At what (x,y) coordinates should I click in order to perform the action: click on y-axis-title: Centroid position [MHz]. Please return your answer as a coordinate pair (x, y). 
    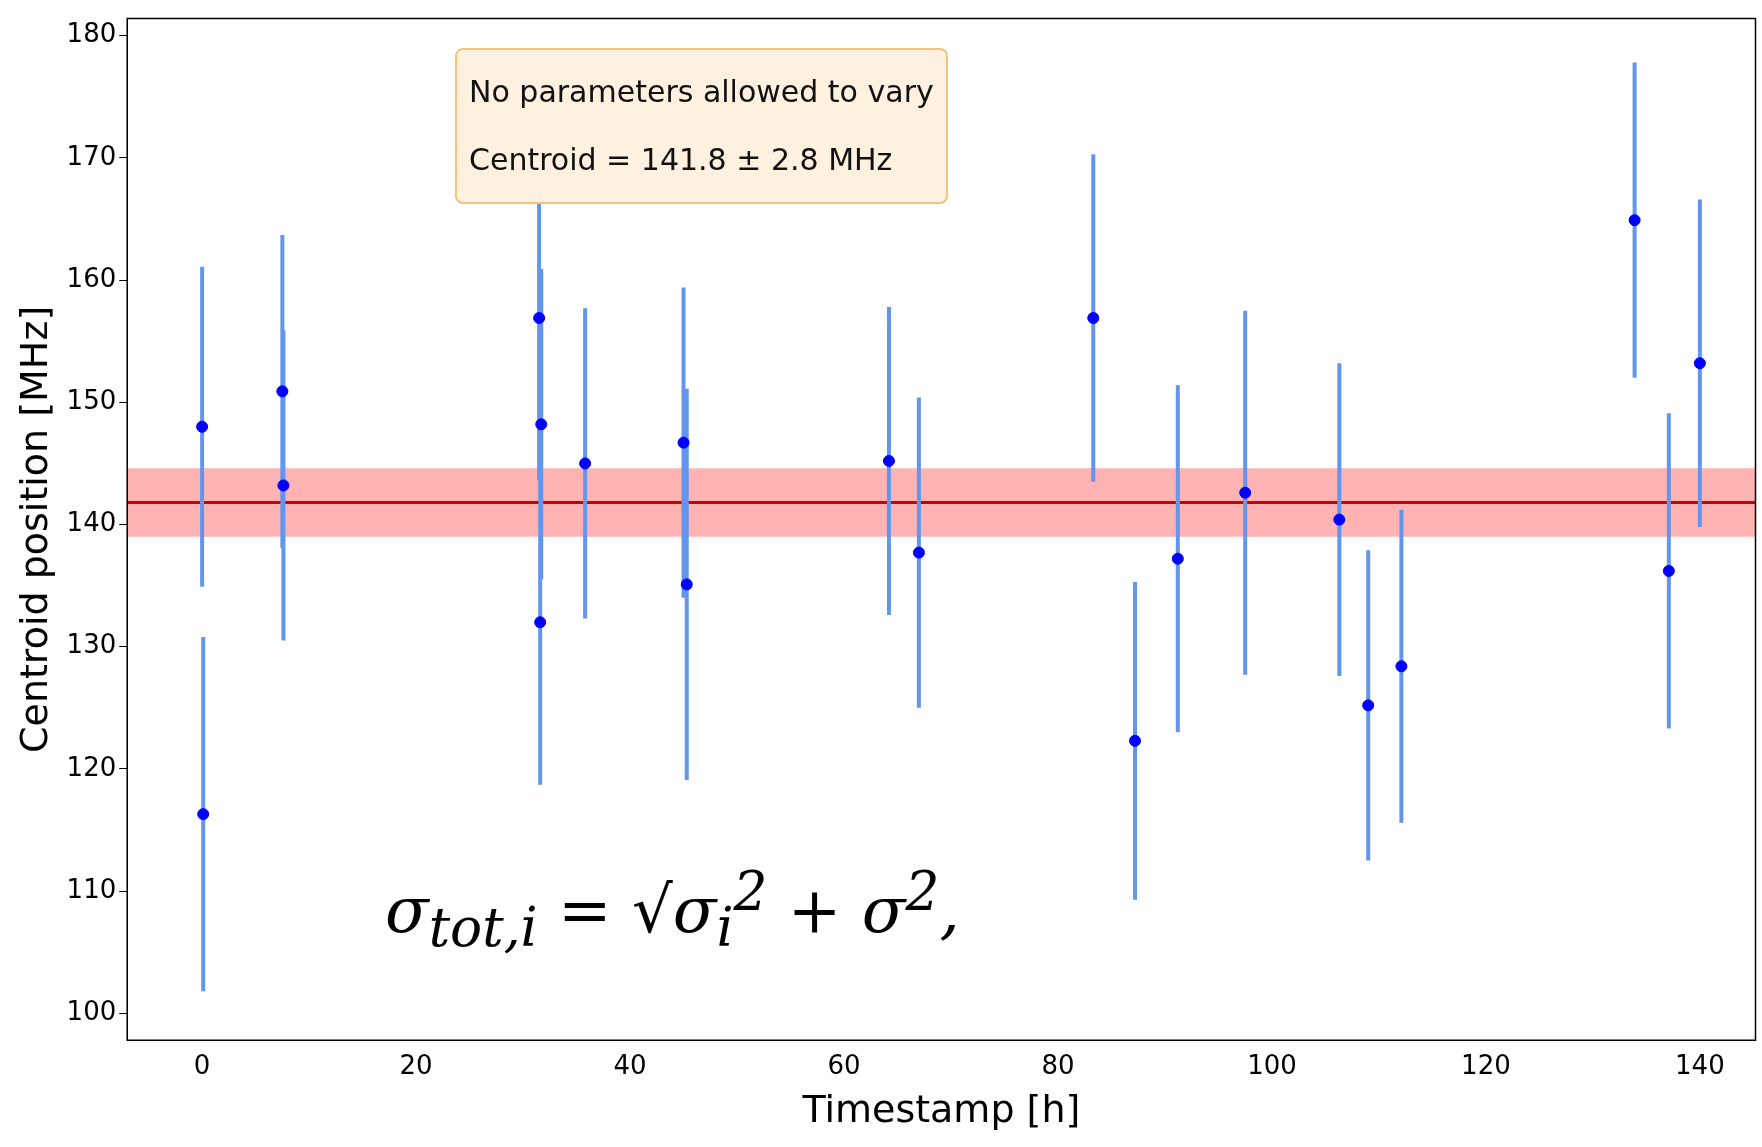
    Looking at the image, I should click on (33, 529).